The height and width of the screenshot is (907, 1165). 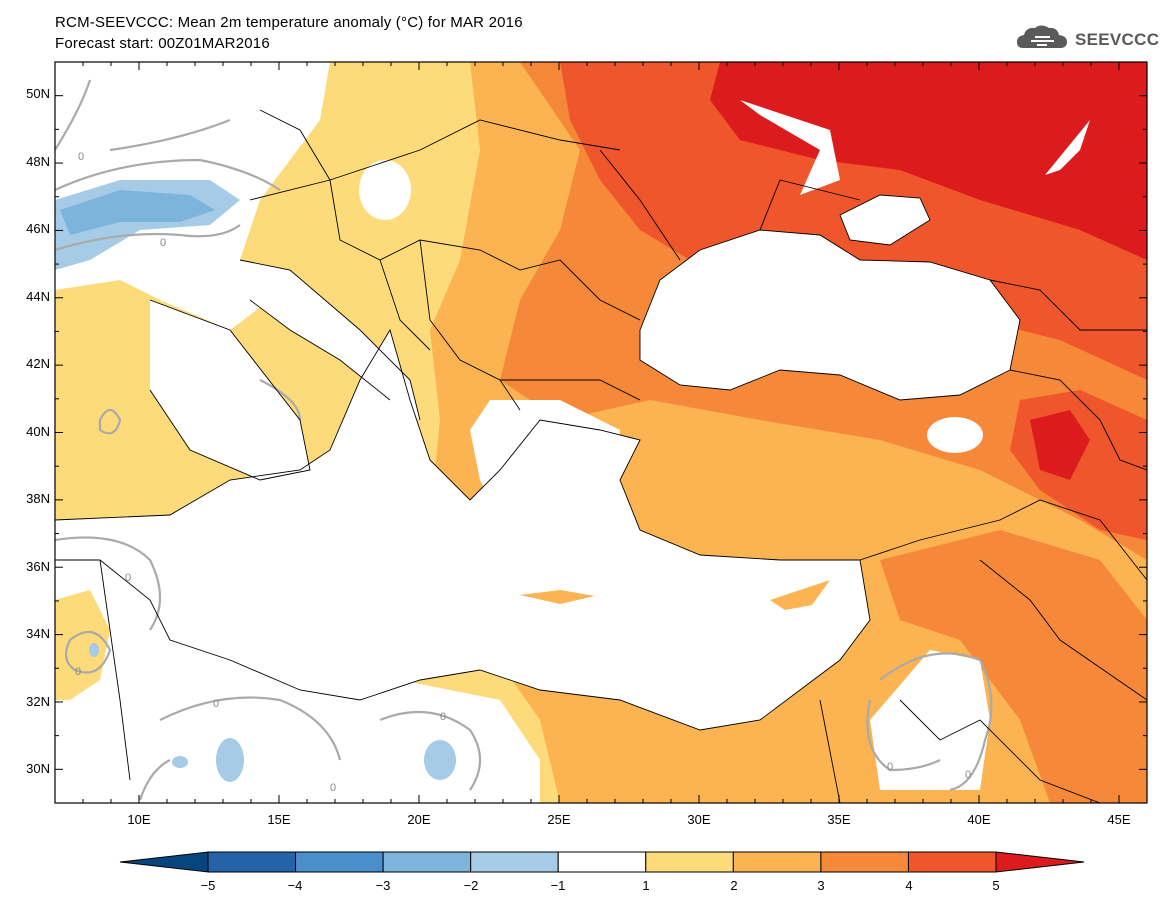 What do you see at coordinates (208, 885) in the screenshot?
I see `colorbar-tick-m5: −5` at bounding box center [208, 885].